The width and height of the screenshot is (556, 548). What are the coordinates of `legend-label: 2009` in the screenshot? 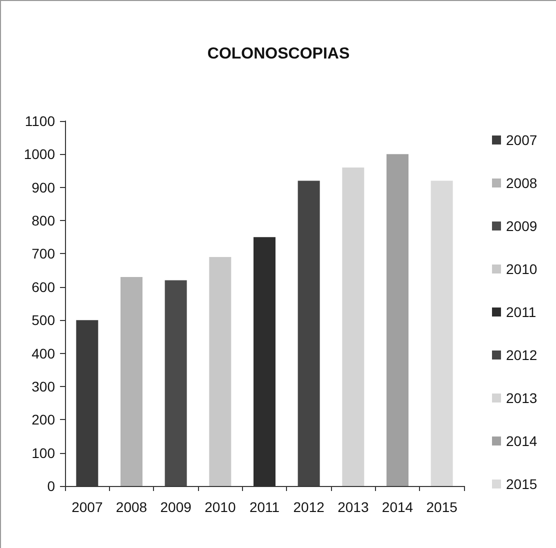 It's located at (522, 226).